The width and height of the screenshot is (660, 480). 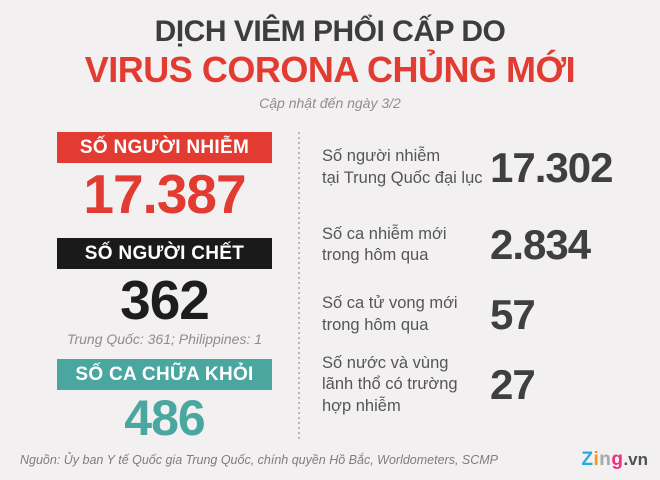 I want to click on logo-letter-i: i, so click(x=596, y=459).